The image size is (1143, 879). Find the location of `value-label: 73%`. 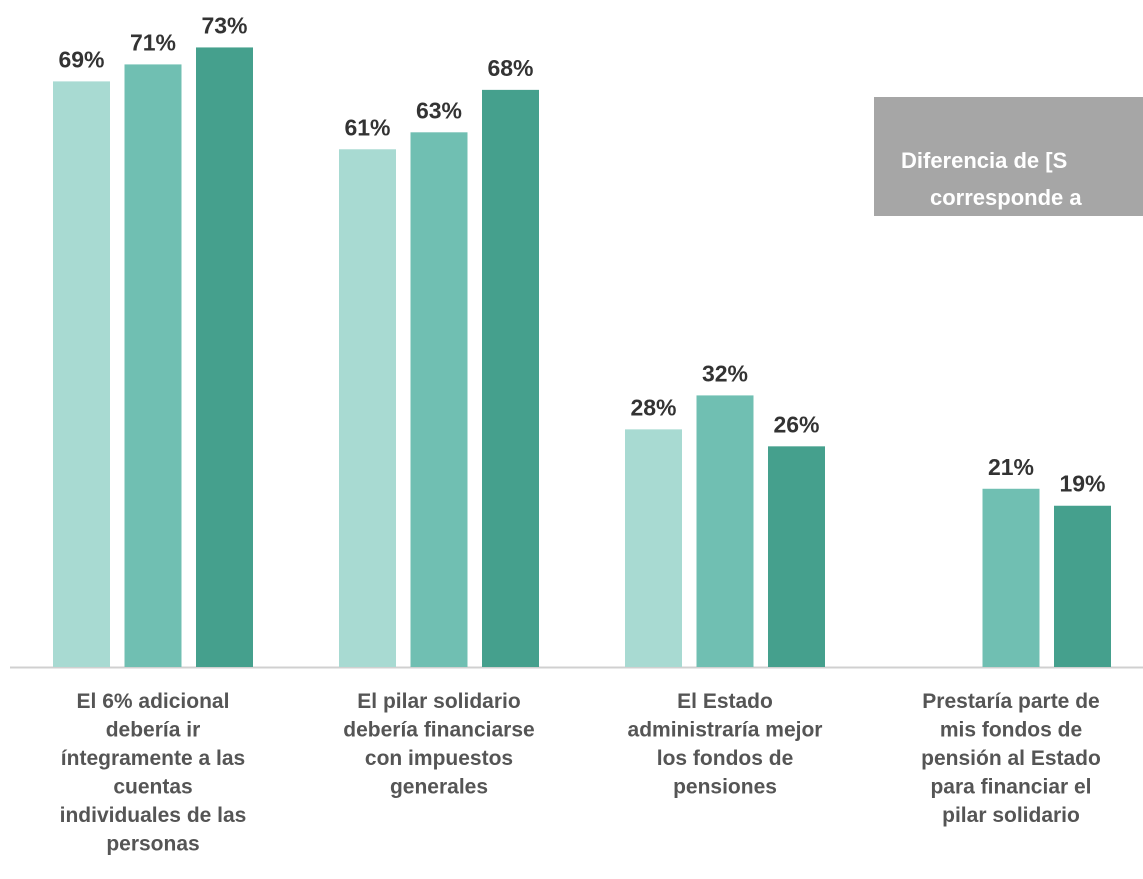

value-label: 73% is located at coordinates (224, 25).